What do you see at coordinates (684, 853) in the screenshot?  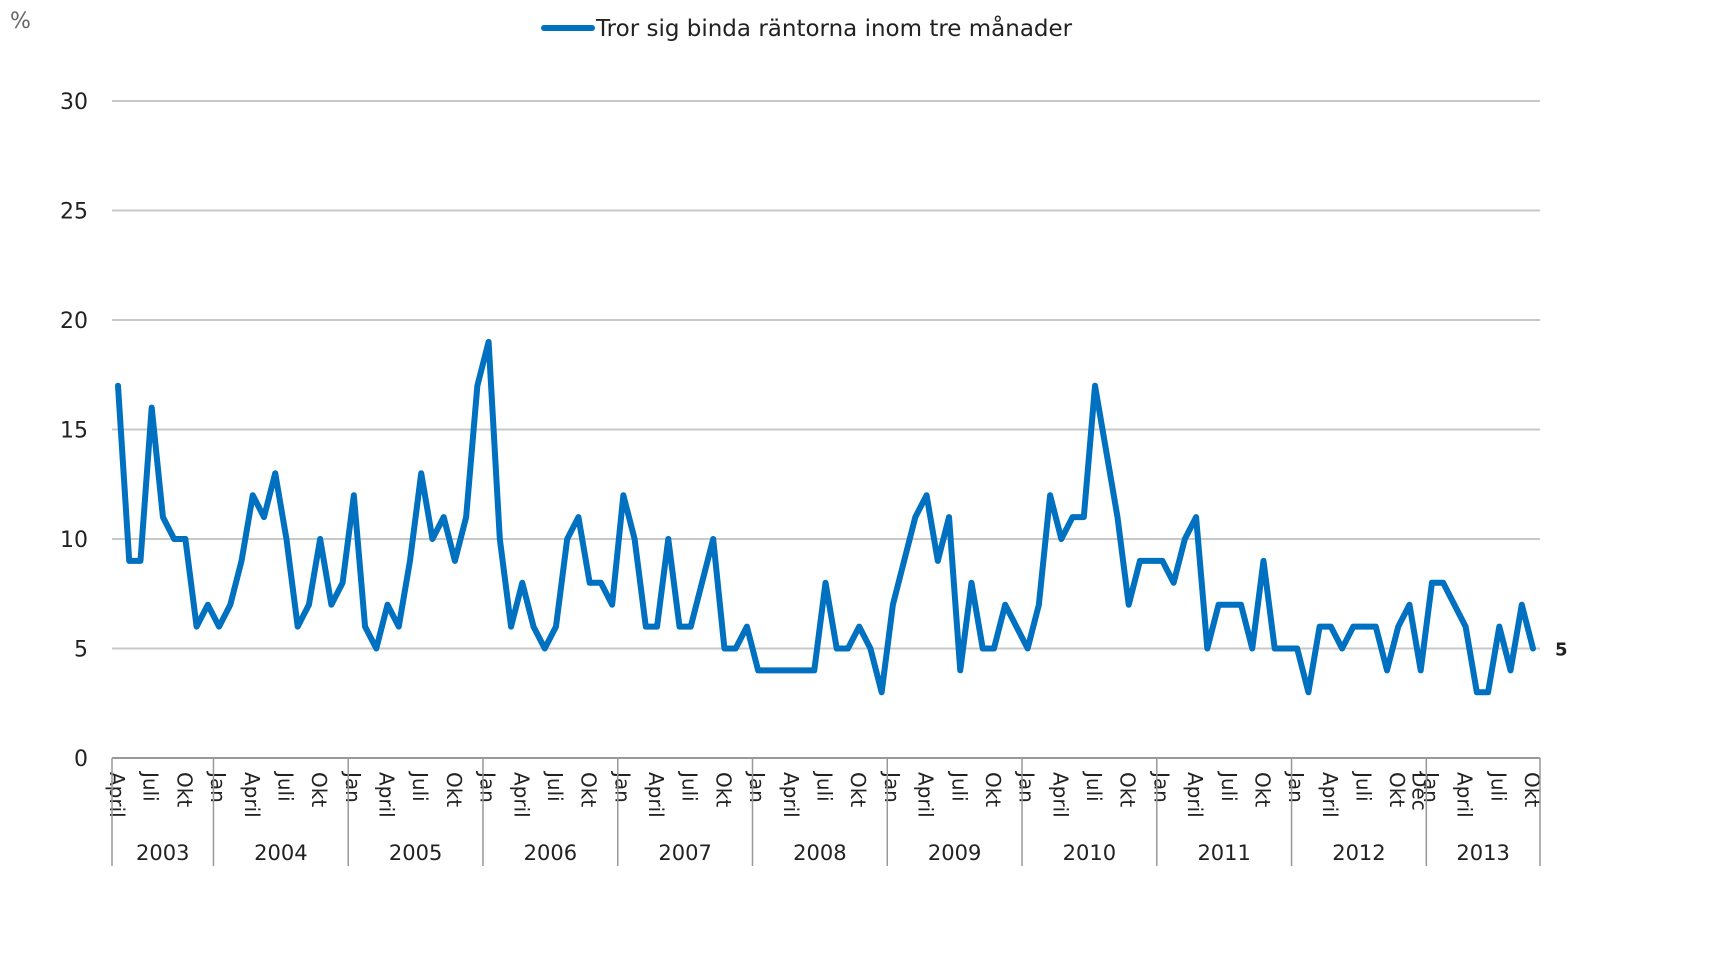 I see `year-label: 2007` at bounding box center [684, 853].